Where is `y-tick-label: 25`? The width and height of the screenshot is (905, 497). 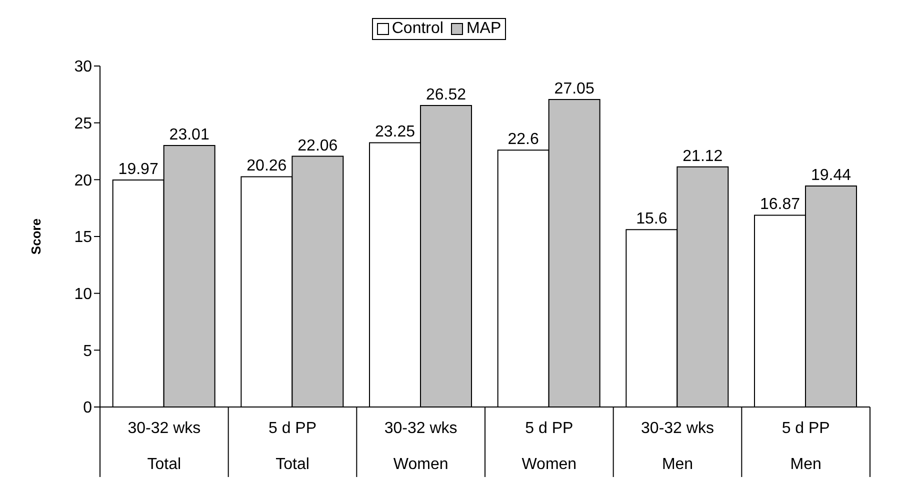 y-tick-label: 25 is located at coordinates (83, 124).